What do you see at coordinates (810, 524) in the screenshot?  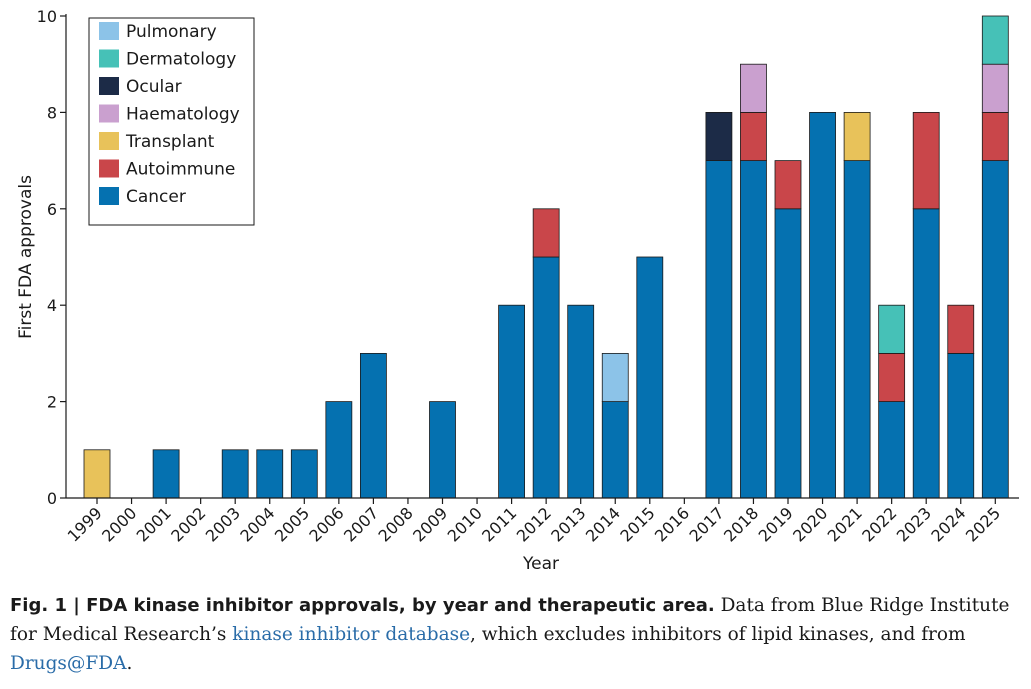 I see `x-tick-label-2020: 2020` at bounding box center [810, 524].